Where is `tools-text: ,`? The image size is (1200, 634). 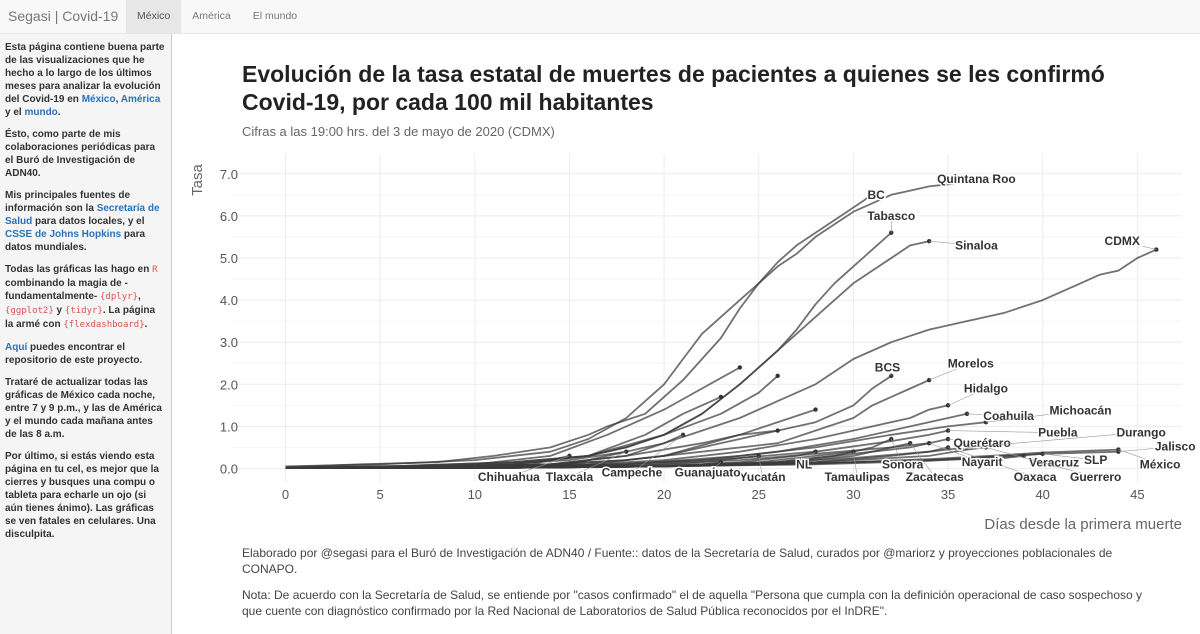
tools-text: , is located at coordinates (139, 296).